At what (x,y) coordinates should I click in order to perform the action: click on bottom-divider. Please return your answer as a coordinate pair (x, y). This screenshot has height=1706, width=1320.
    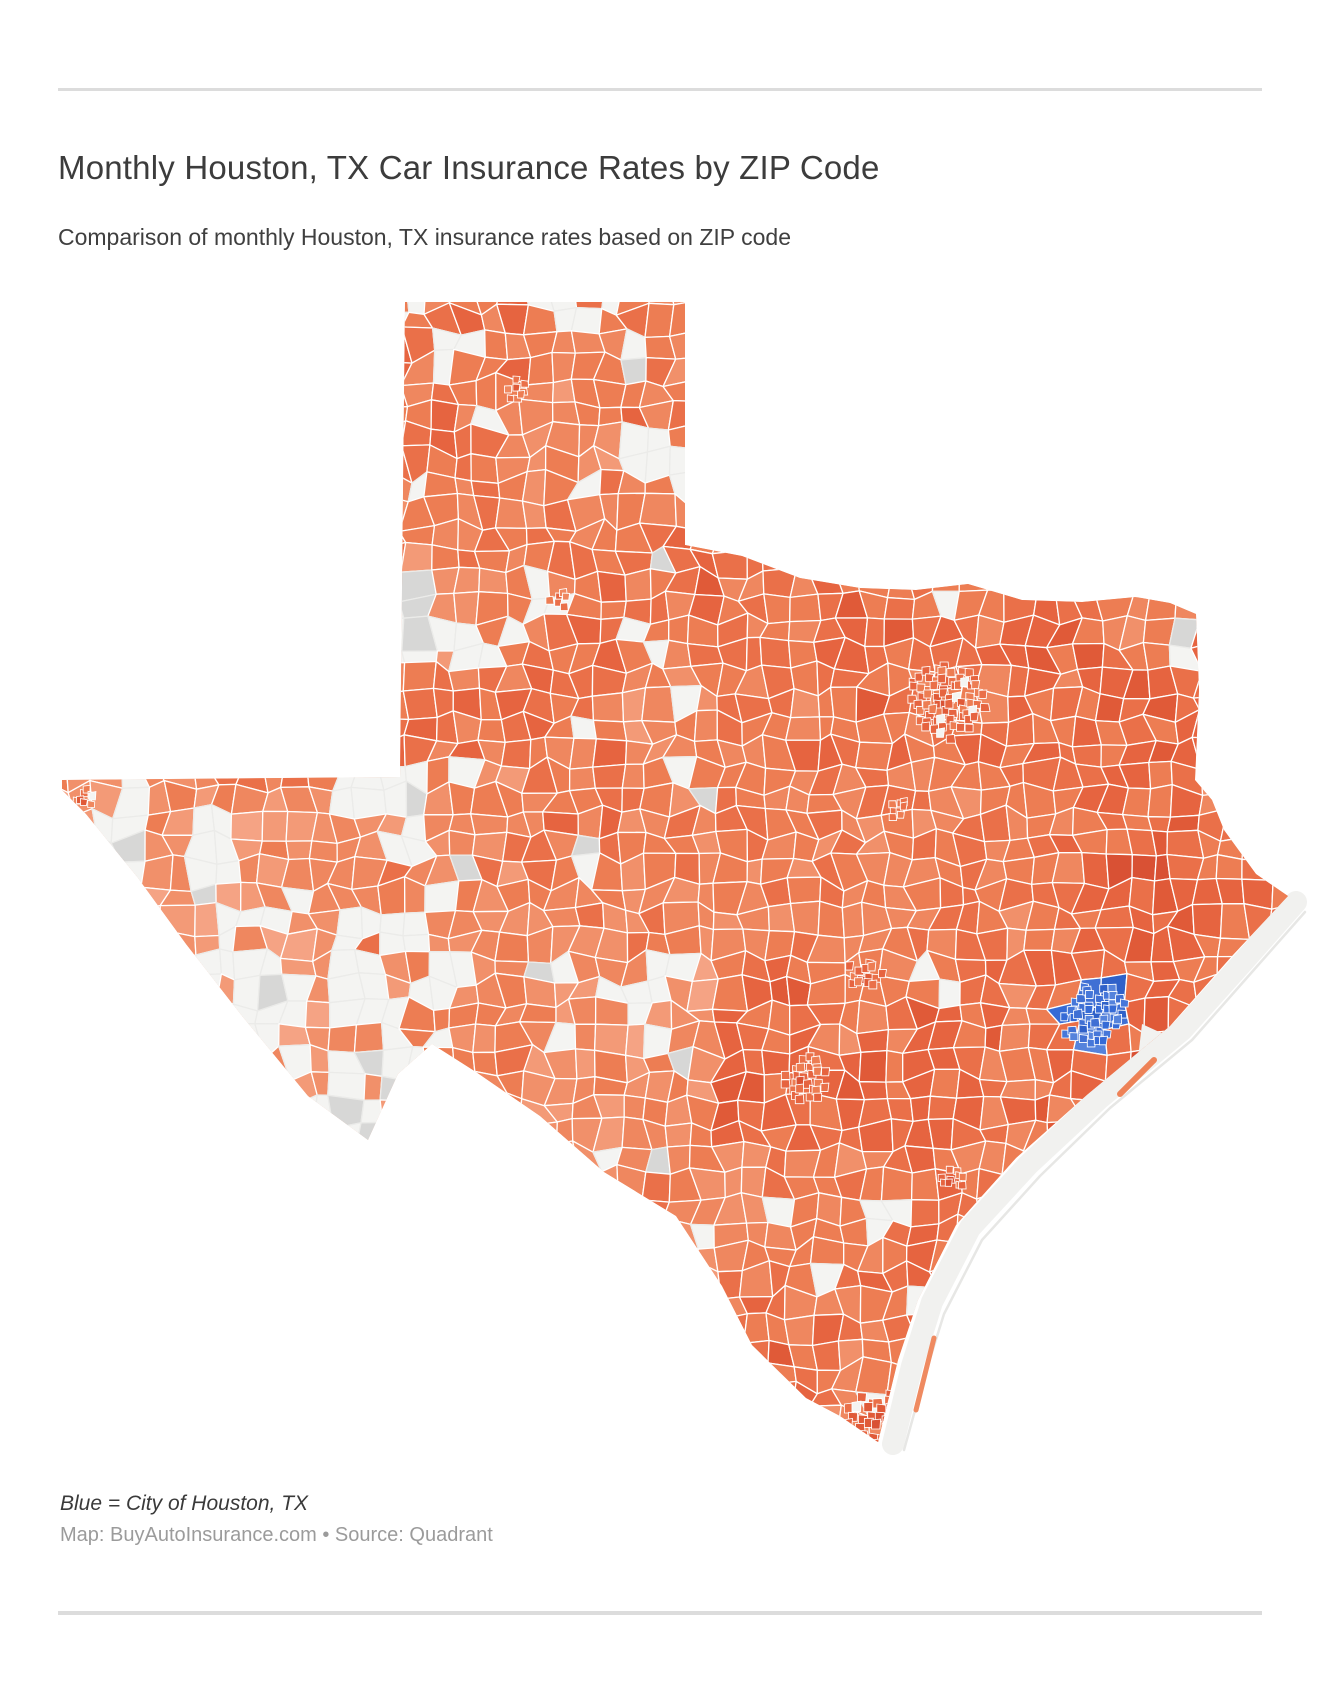
    Looking at the image, I should click on (660, 1613).